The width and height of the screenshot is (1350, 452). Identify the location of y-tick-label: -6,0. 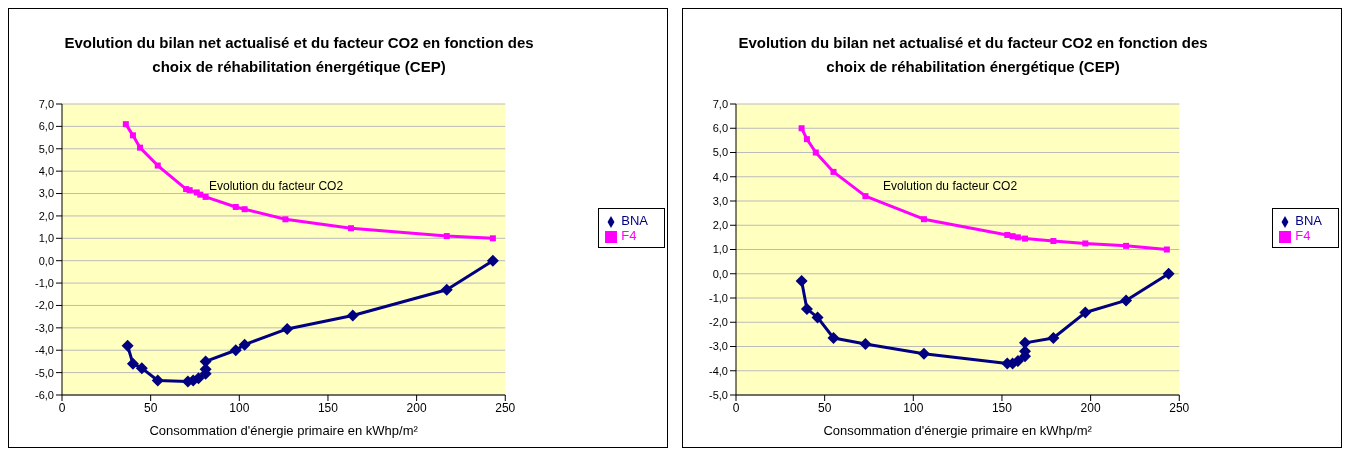
(44, 394).